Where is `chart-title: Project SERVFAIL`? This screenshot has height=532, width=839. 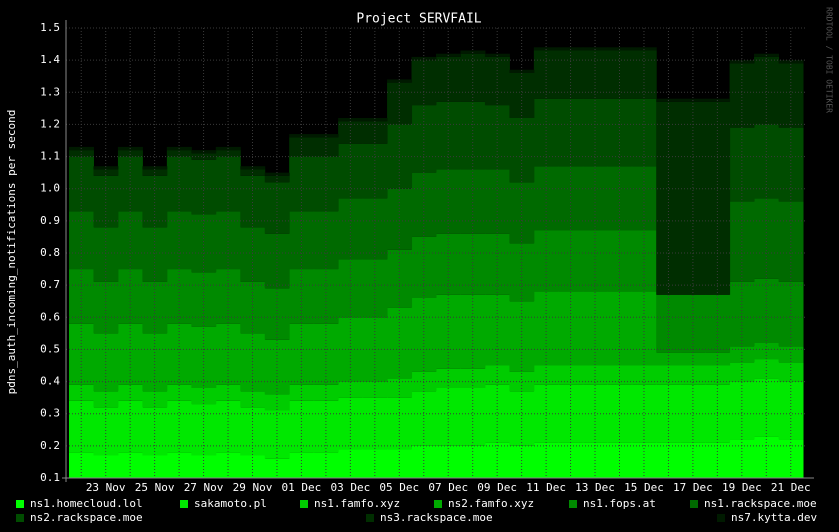 chart-title: Project SERVFAIL is located at coordinates (418, 19).